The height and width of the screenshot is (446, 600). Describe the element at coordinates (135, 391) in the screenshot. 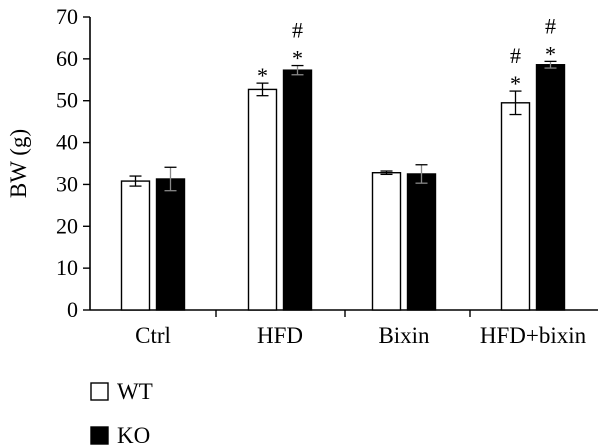

I see `legend-label: WT` at that location.